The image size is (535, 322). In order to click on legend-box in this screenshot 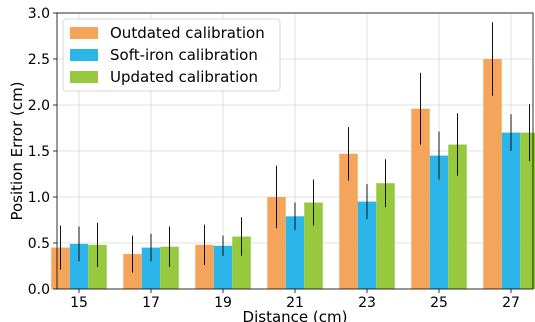, I will do `click(171, 55)`.